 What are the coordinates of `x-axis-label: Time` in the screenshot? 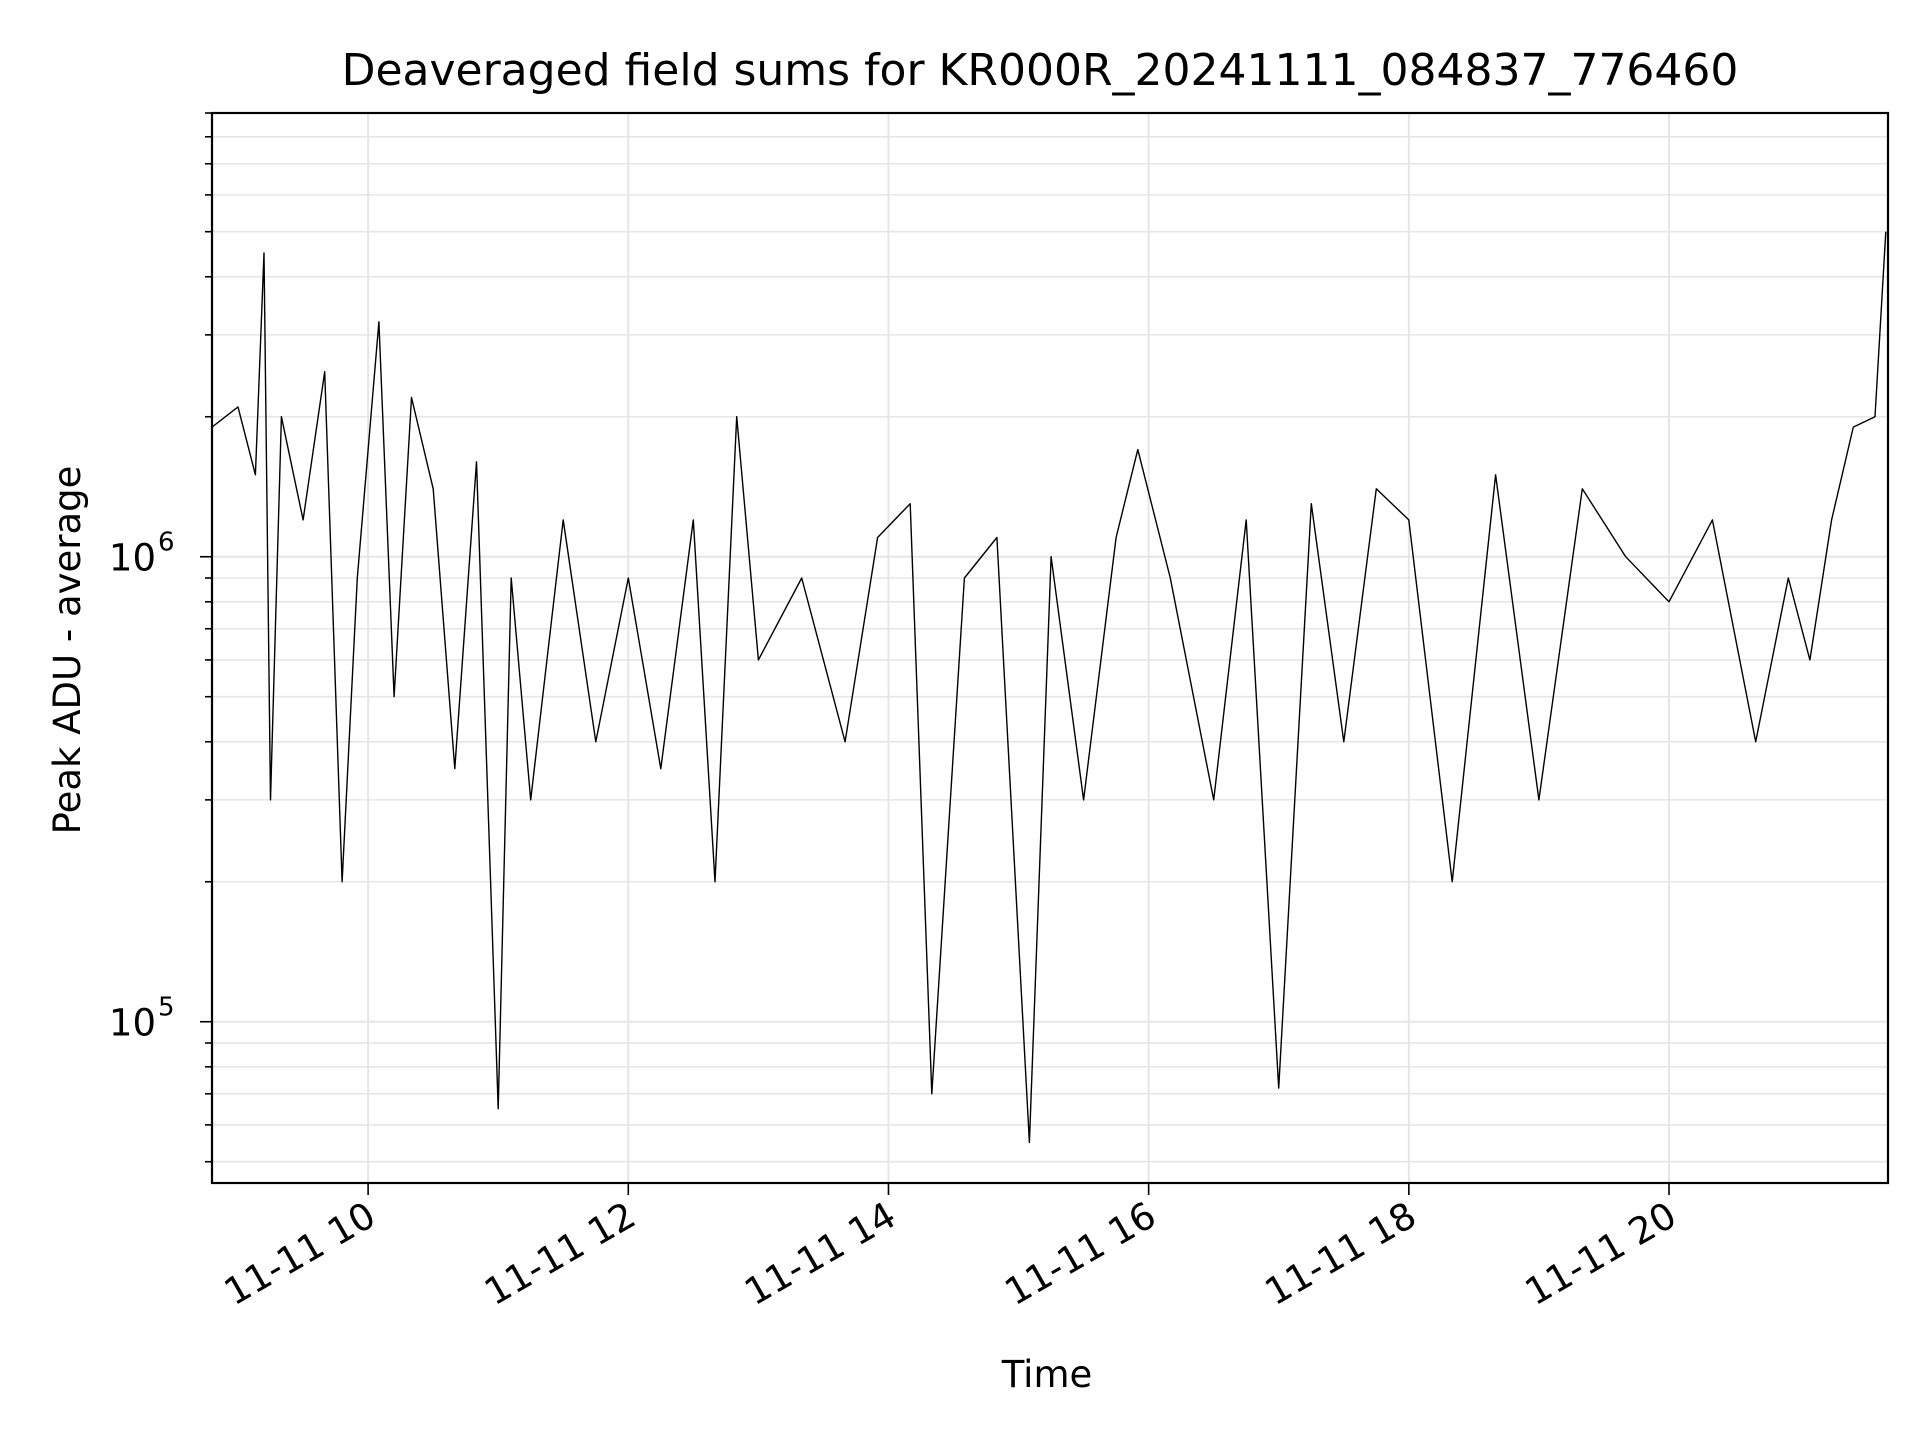 It's located at (1047, 1374).